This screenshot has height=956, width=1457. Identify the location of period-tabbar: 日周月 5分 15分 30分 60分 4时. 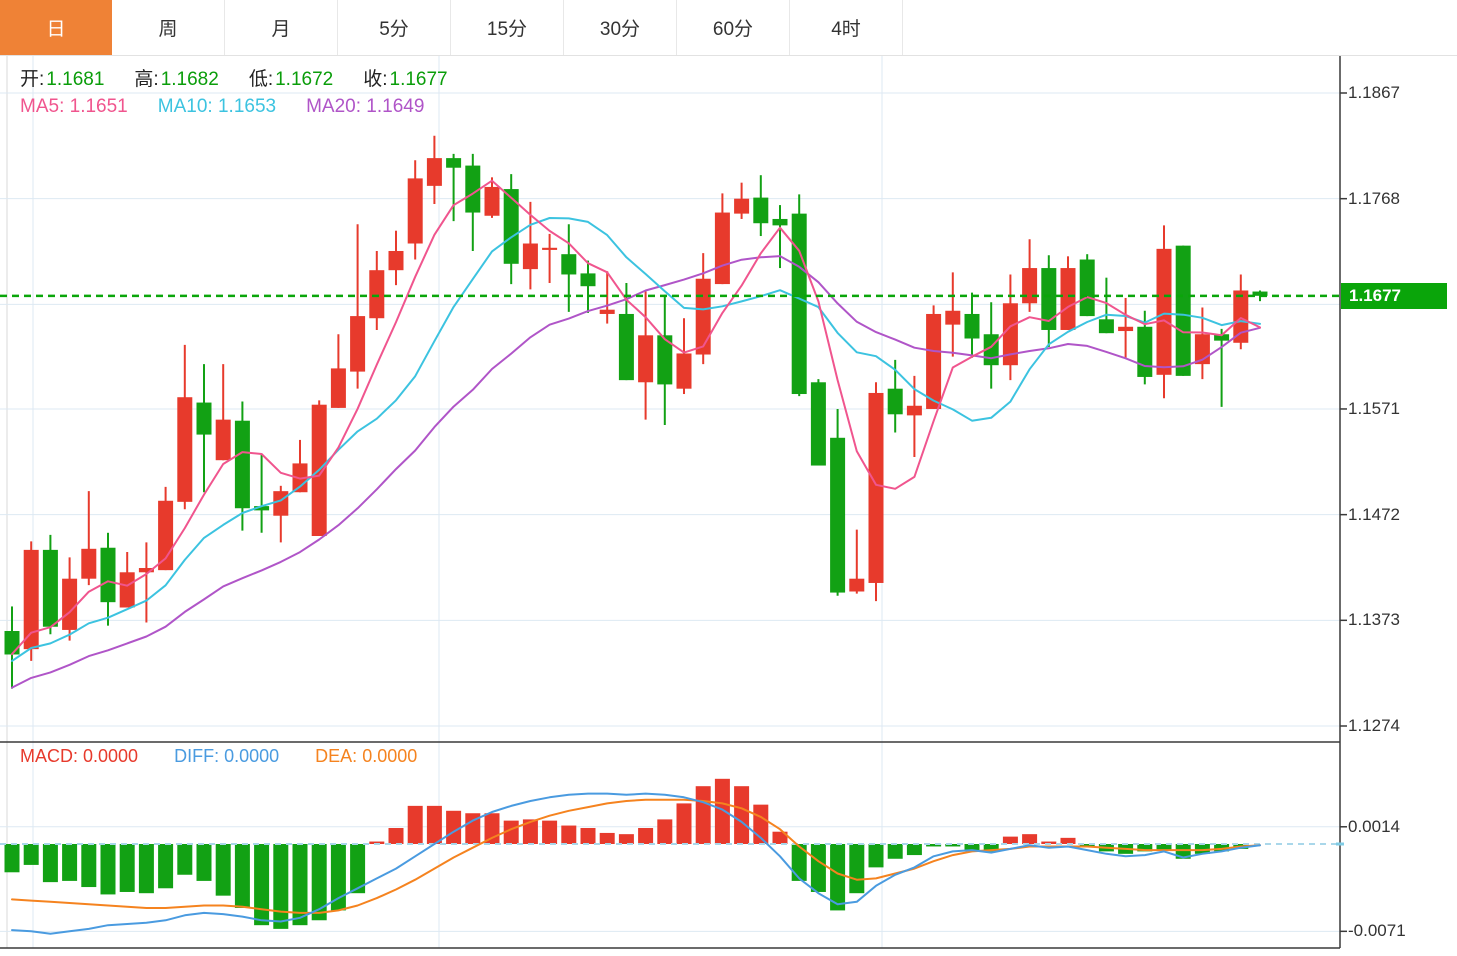
(728, 28).